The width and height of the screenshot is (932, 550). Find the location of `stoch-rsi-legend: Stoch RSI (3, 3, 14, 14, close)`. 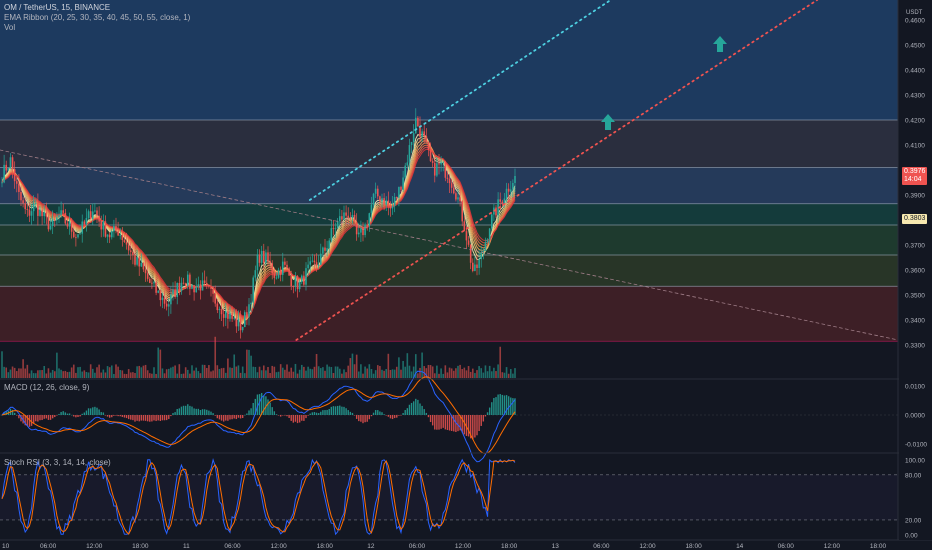

stoch-rsi-legend: Stoch RSI (3, 3, 14, 14, close) is located at coordinates (57, 462).